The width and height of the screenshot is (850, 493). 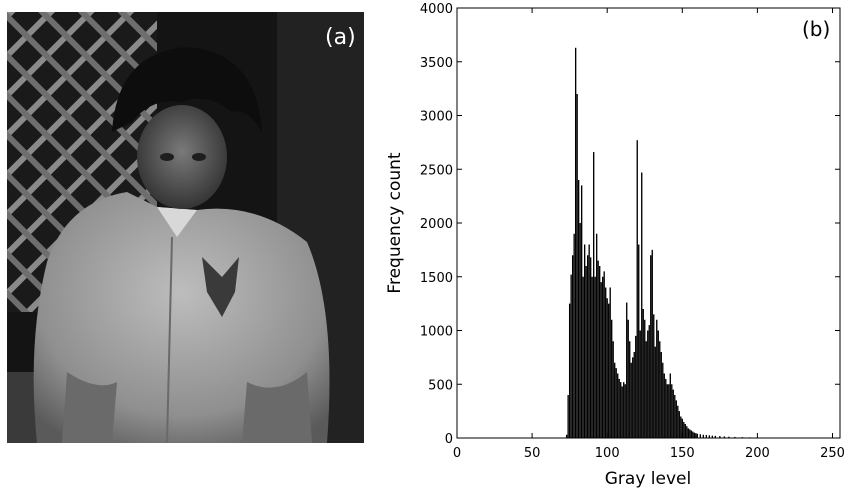 What do you see at coordinates (832, 453) in the screenshot?
I see `x-tick-label: 250` at bounding box center [832, 453].